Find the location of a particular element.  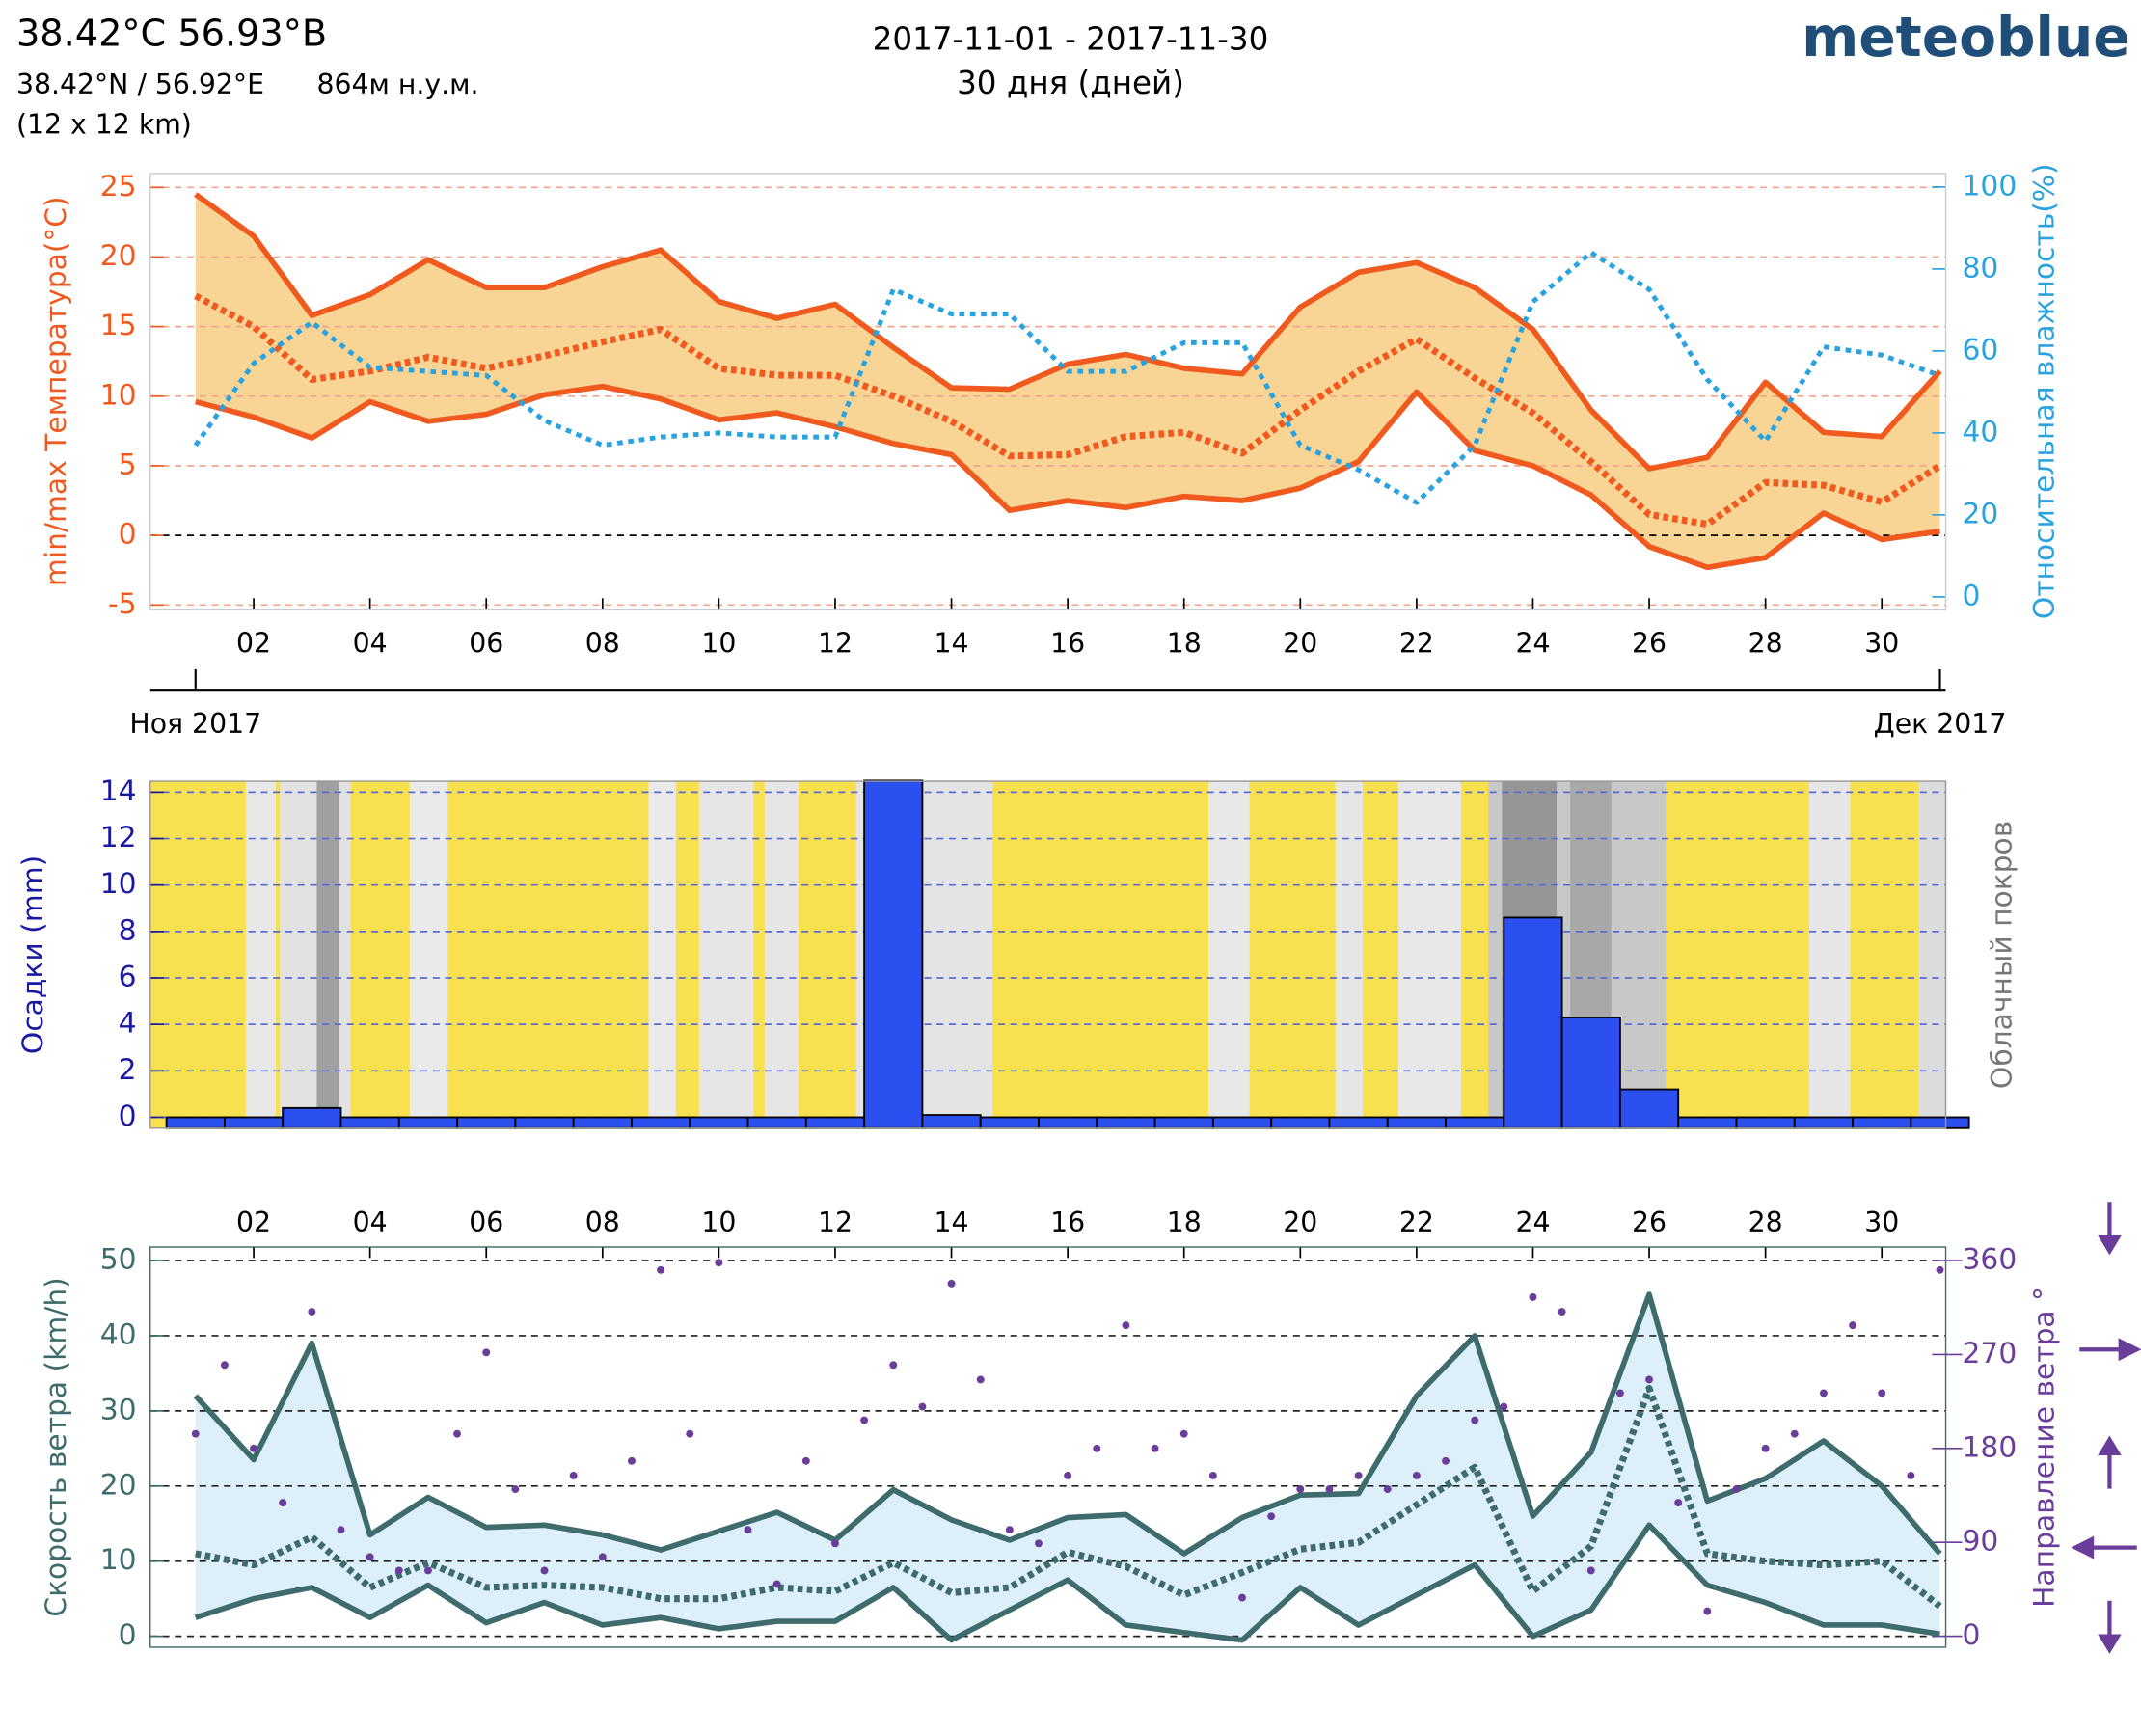

y2-axis-label: Относительная влажность(%) is located at coordinates (2044, 391).